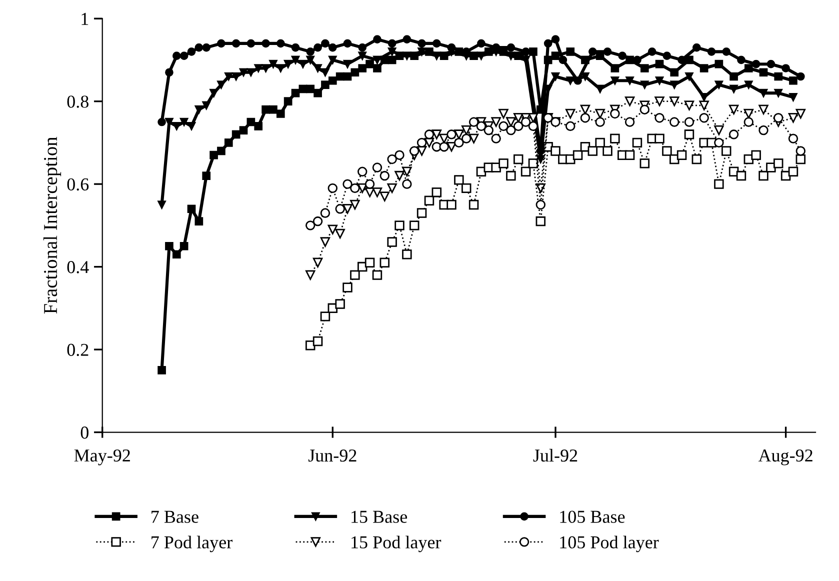 This screenshot has height=581, width=839. What do you see at coordinates (609, 544) in the screenshot?
I see `legend-label: 105 Pod layer` at bounding box center [609, 544].